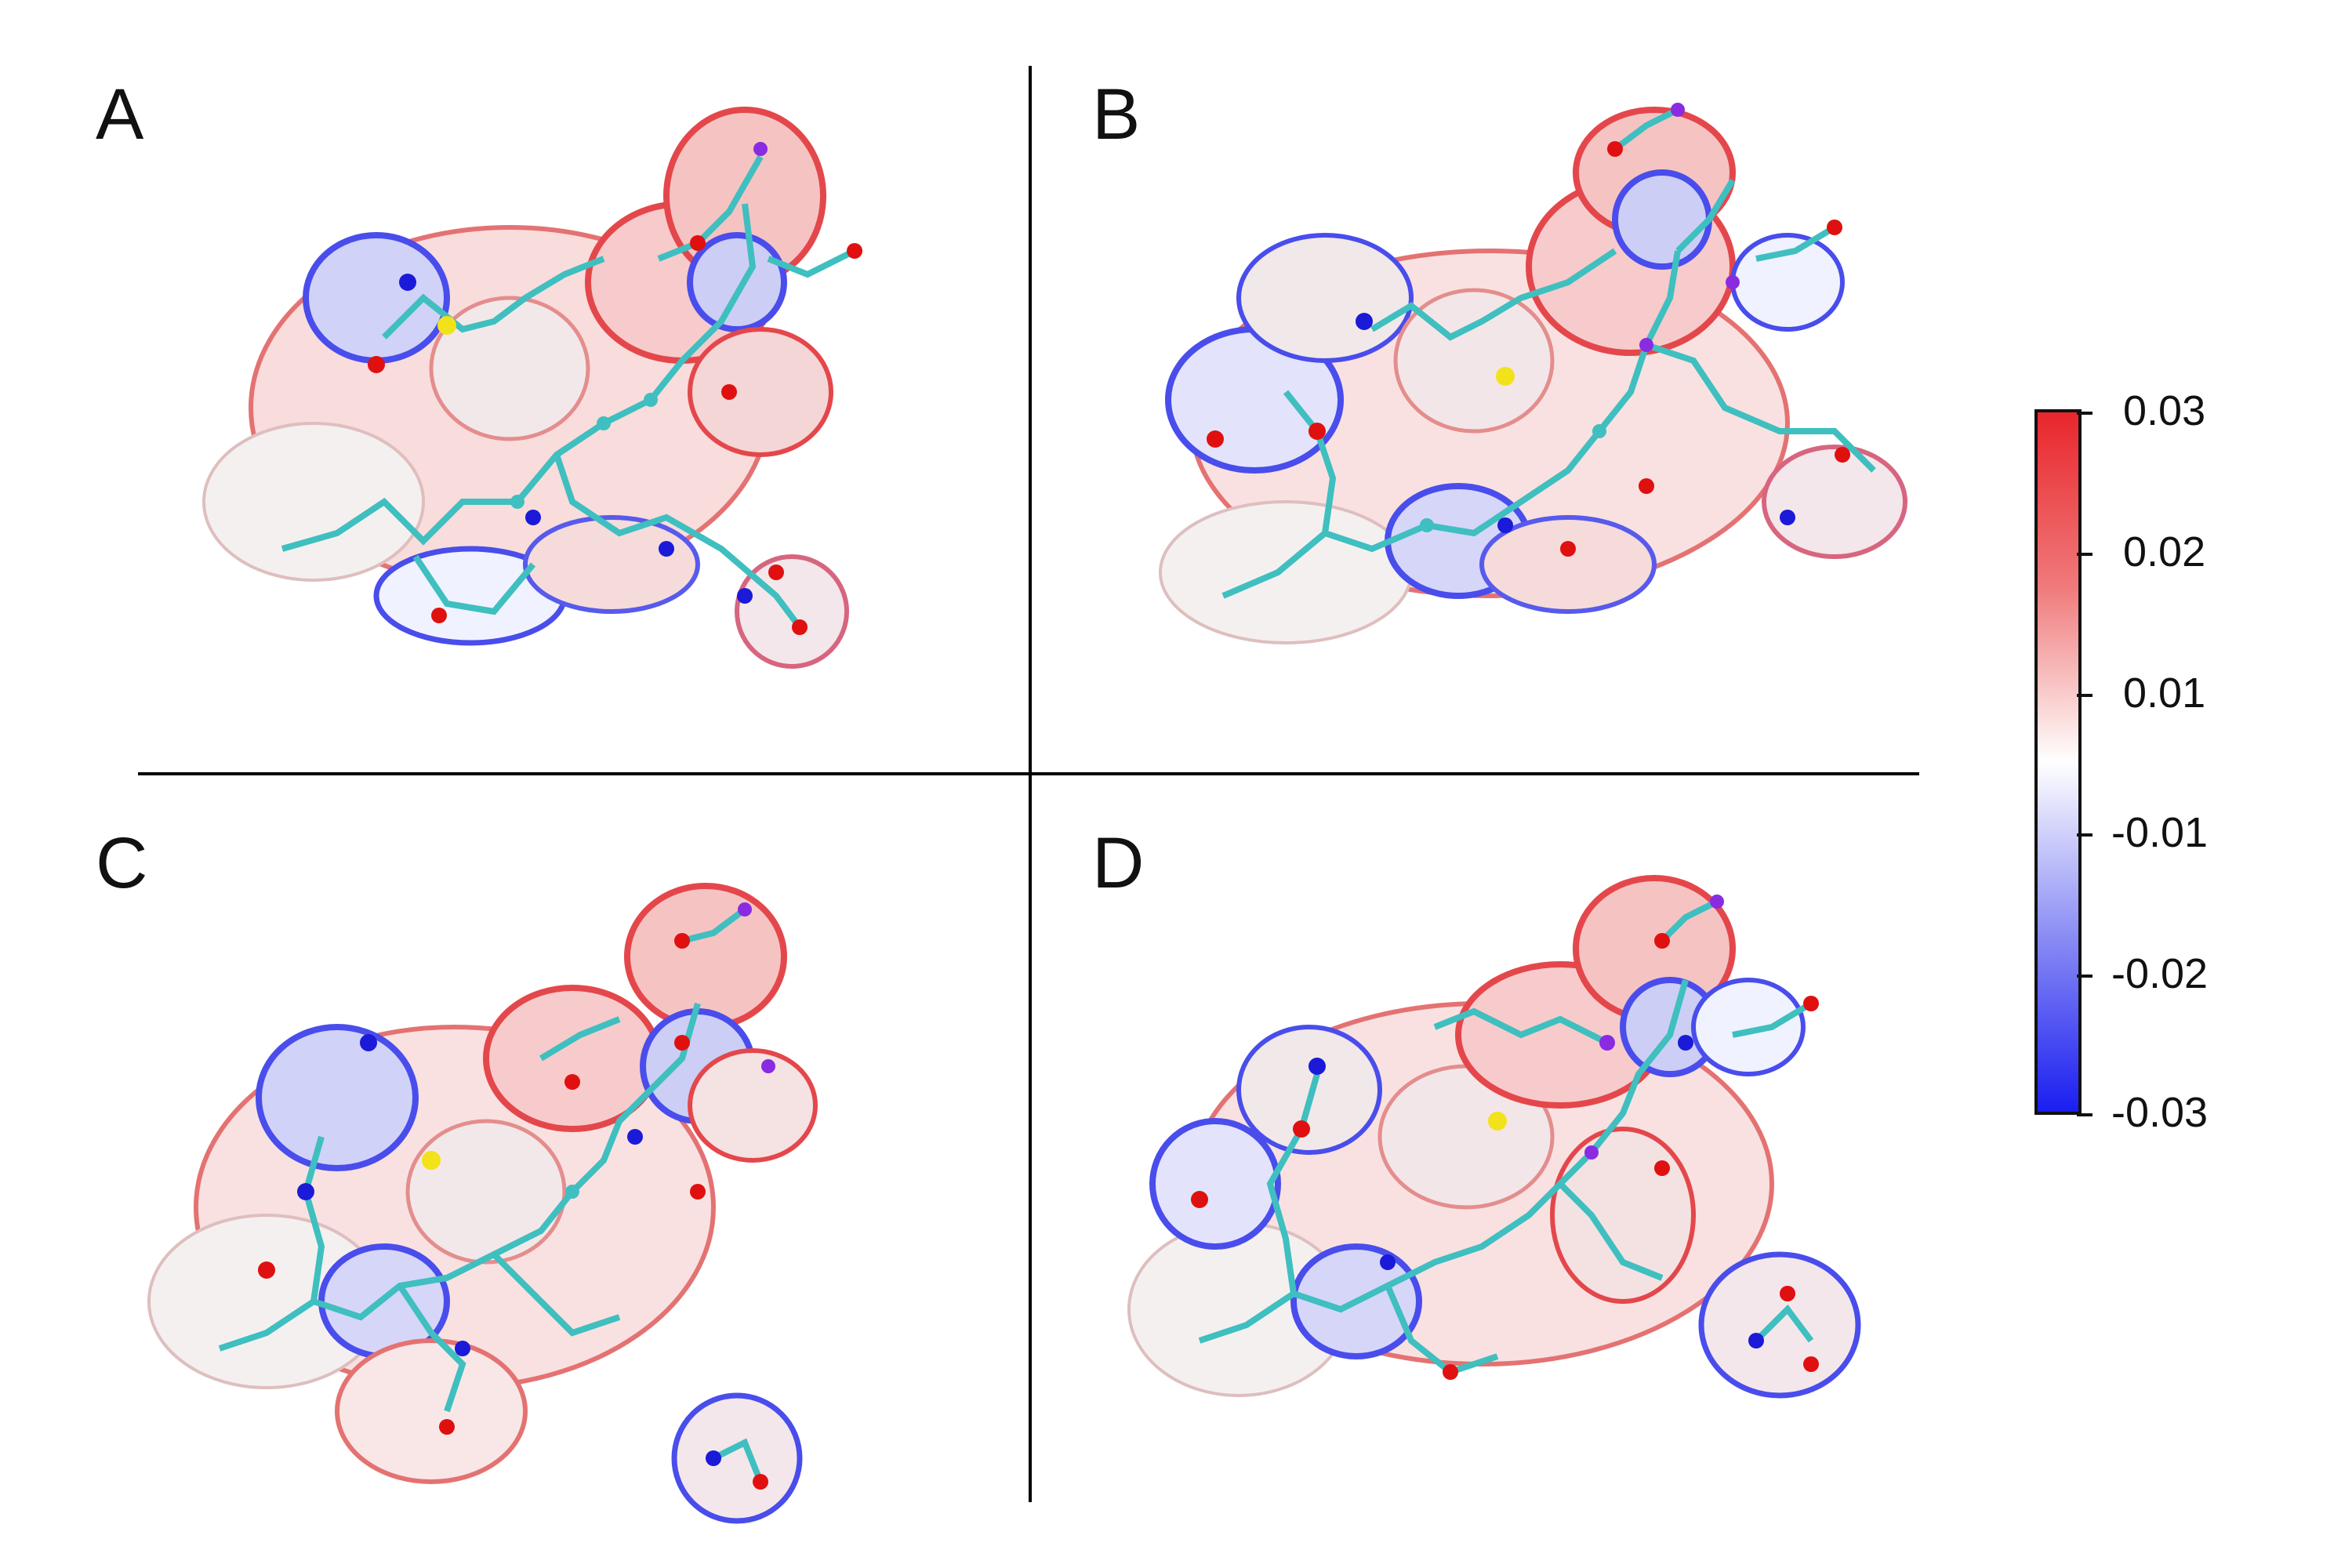  I want to click on electrostatic-surface-a, so click(525, 388).